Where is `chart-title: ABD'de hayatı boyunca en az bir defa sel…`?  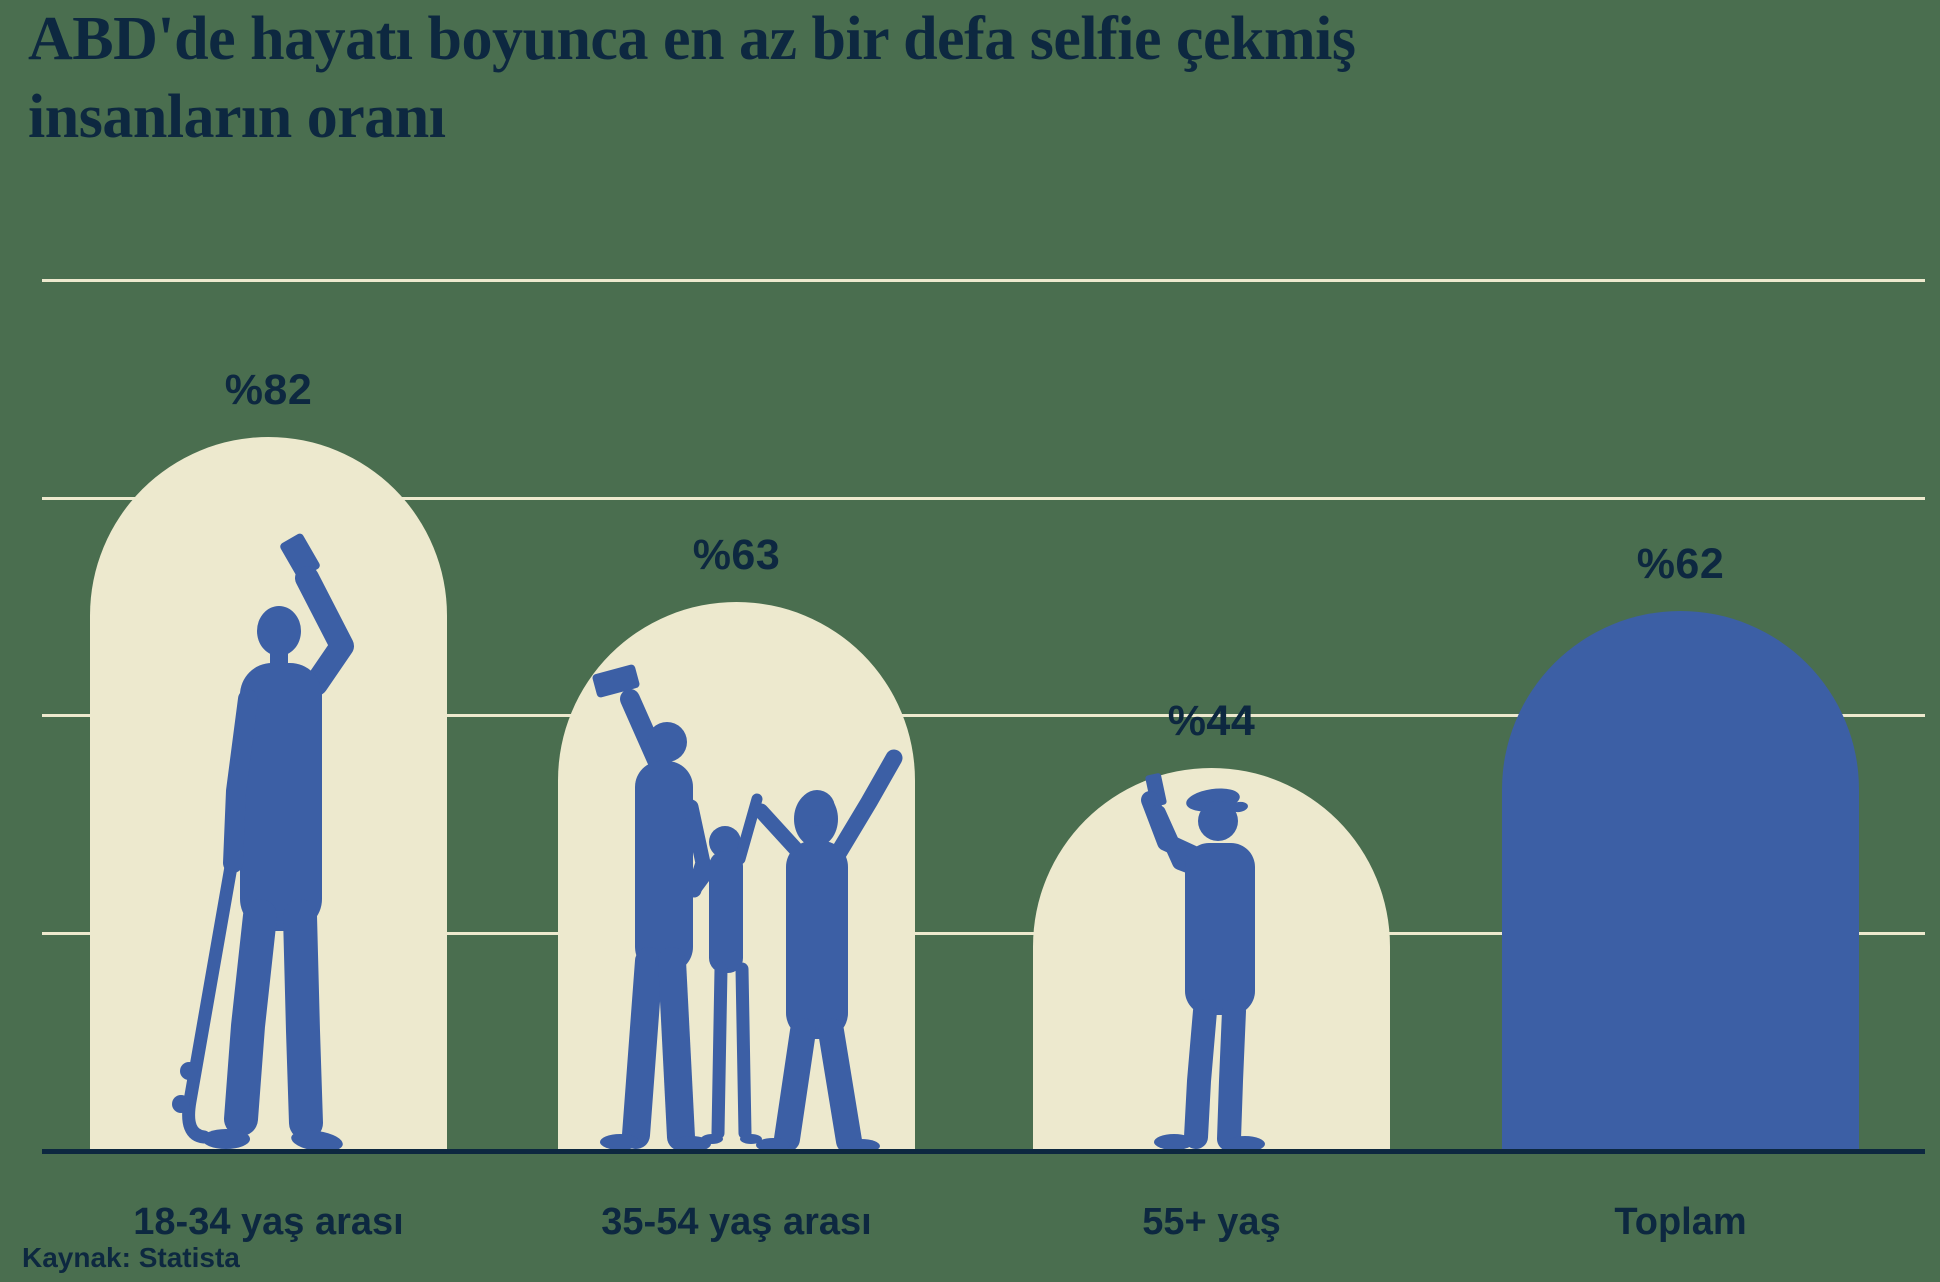 chart-title: ABD'de hayatı boyunca en az bir defa sel… is located at coordinates (692, 78).